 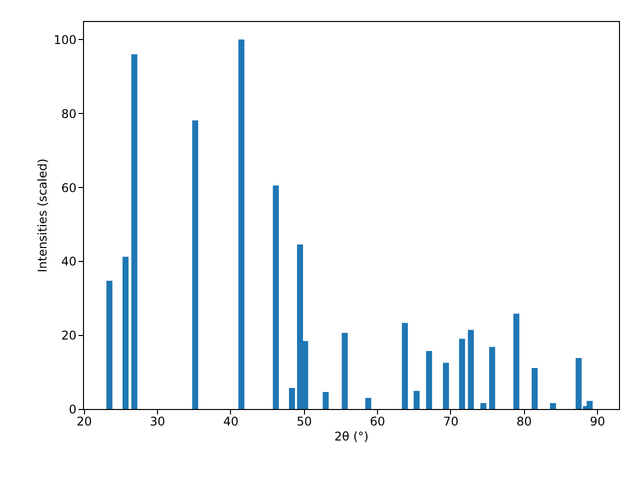 I want to click on x-axis-title: 2θ (°), so click(x=351, y=437).